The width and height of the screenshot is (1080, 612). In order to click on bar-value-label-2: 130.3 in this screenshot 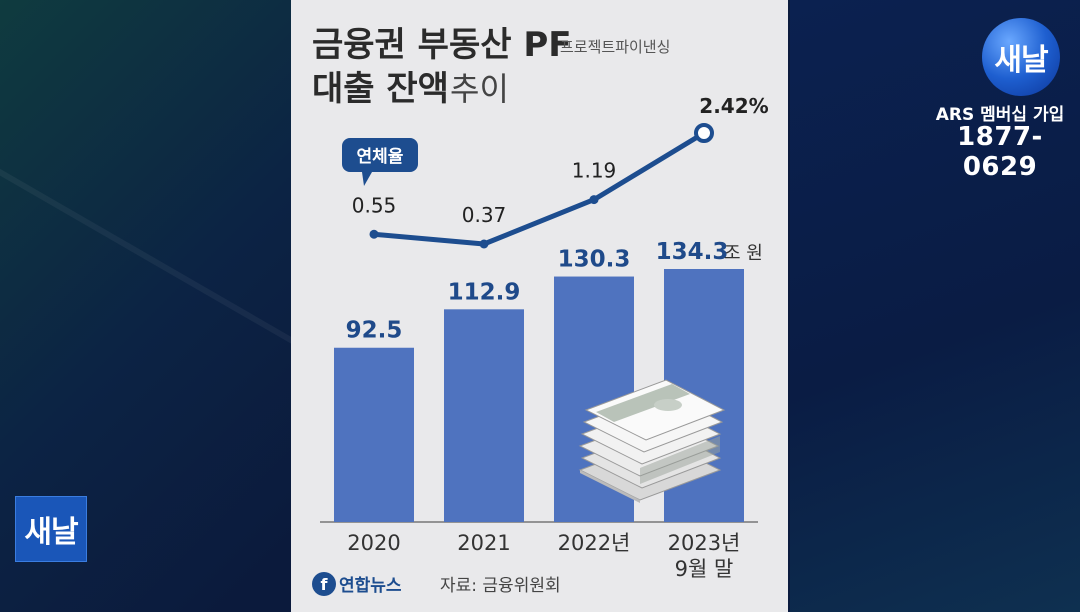, I will do `click(594, 260)`.